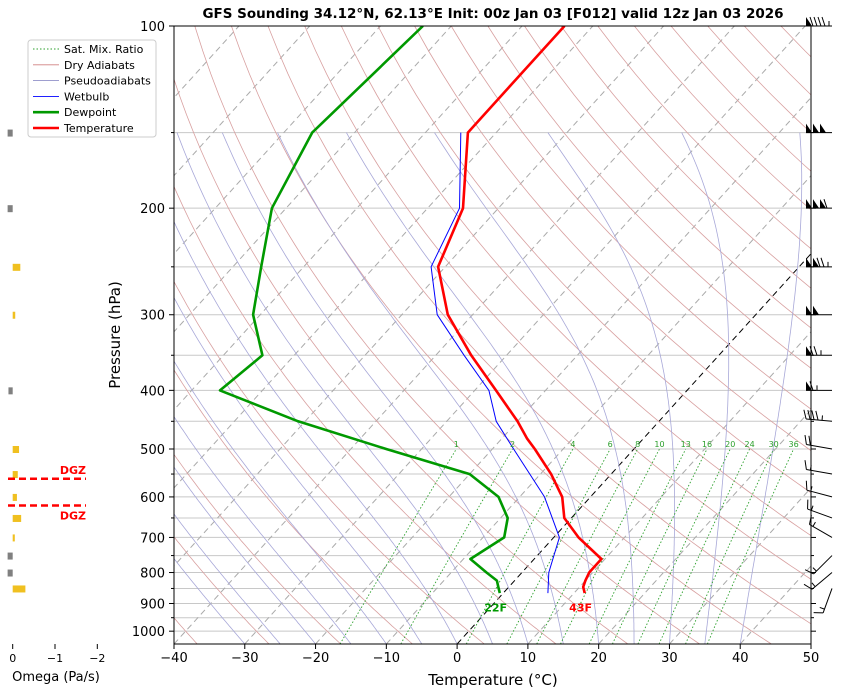  What do you see at coordinates (812, 508) in the screenshot?
I see `wind-barb-half` at bounding box center [812, 508].